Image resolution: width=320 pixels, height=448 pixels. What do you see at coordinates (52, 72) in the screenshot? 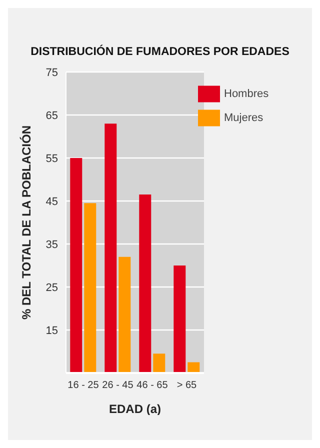
I see `y-tick-label: 75` at bounding box center [52, 72].